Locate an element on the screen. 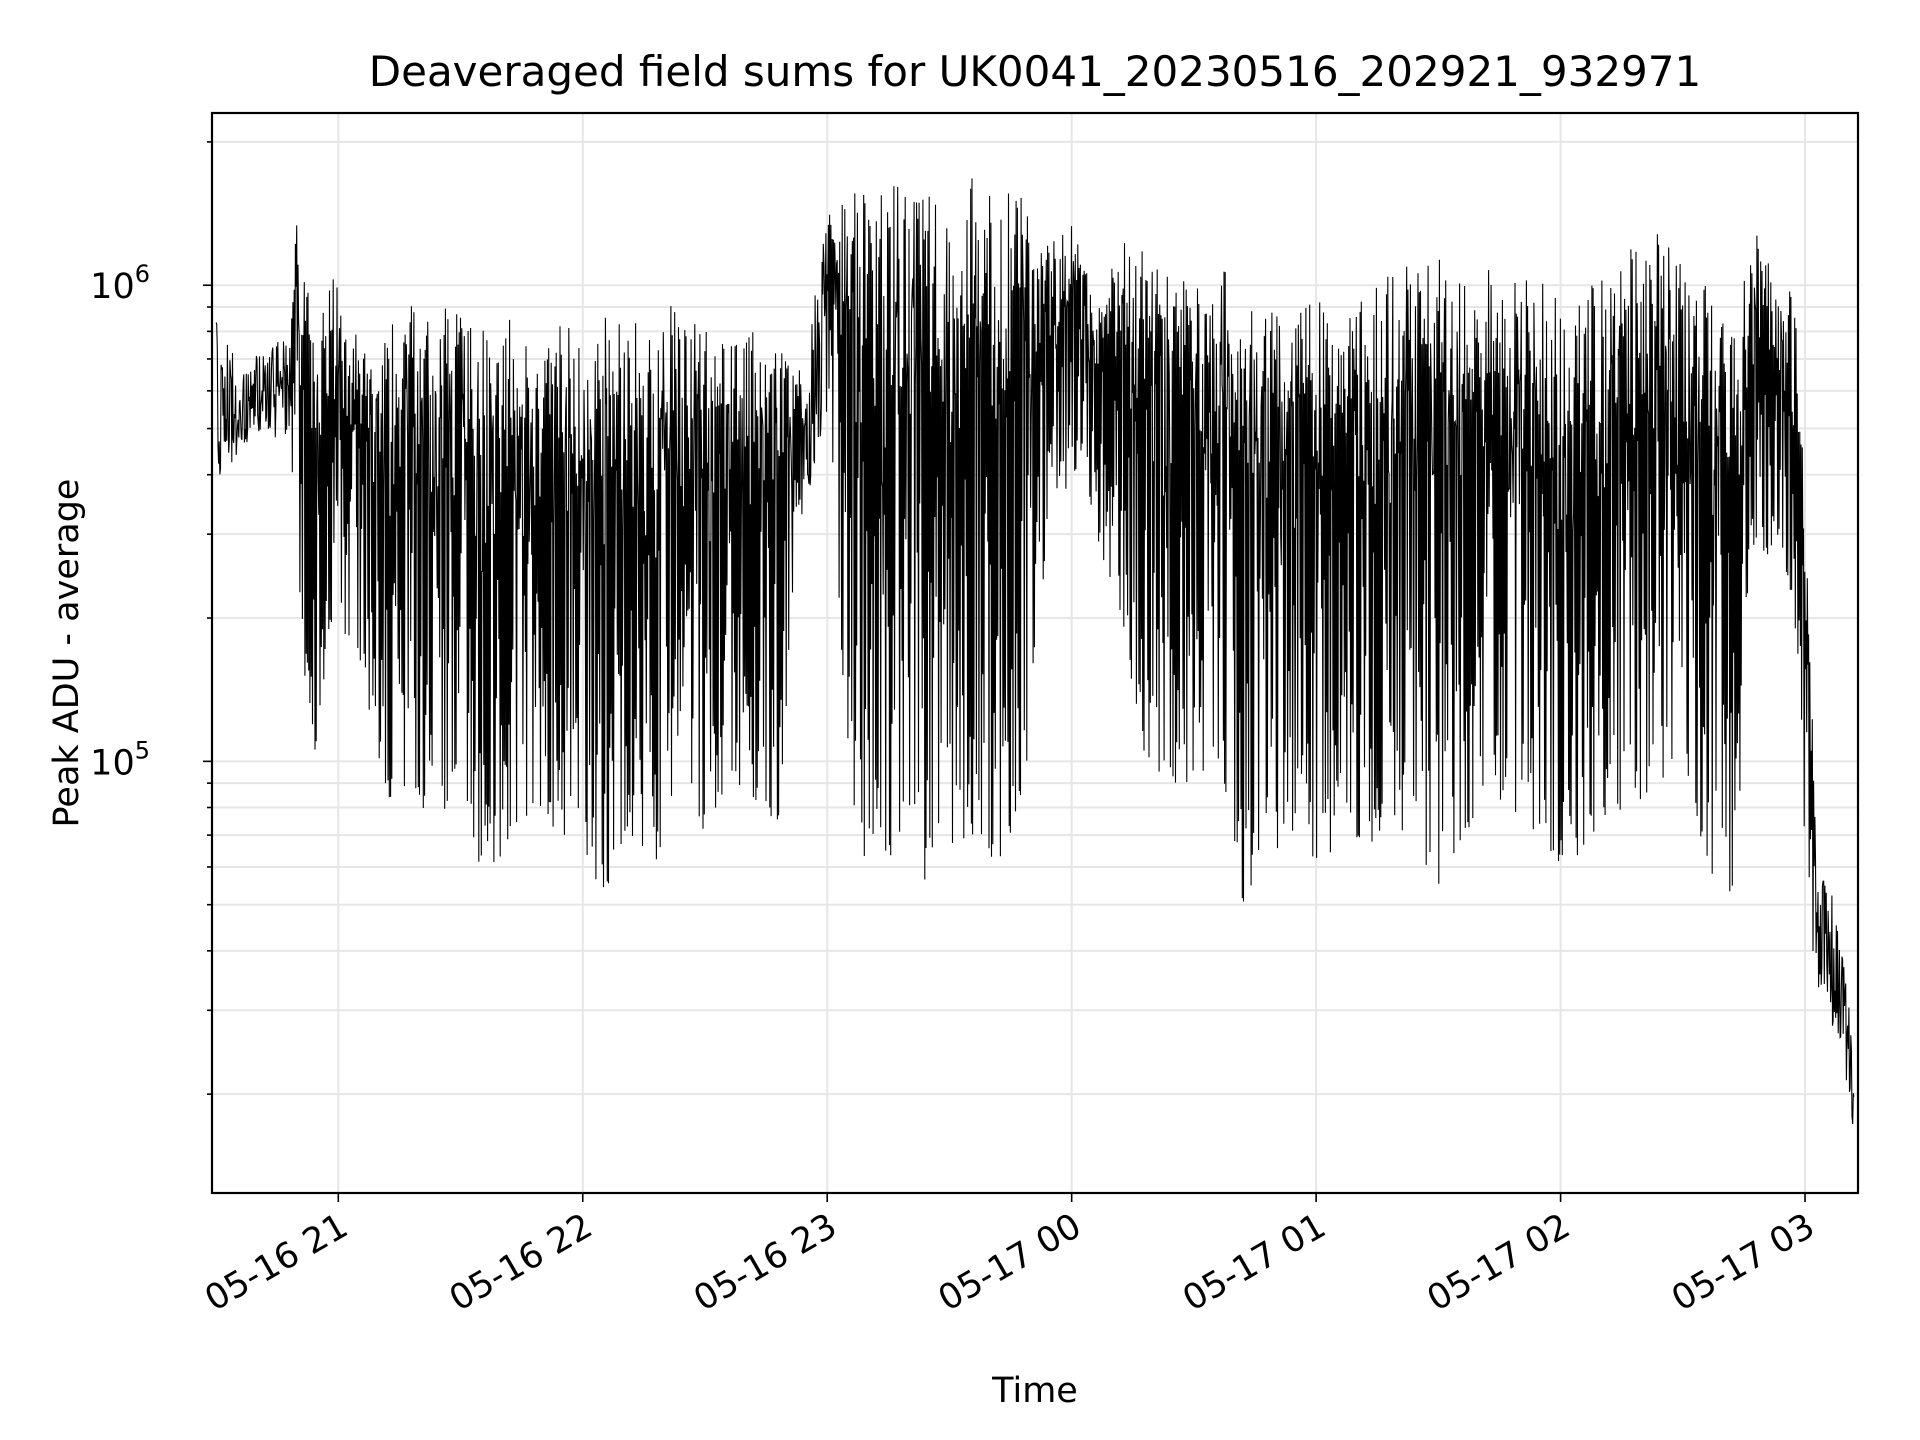 Image resolution: width=1920 pixels, height=1440 pixels. x-tick-label: 05-16 23 is located at coordinates (765, 1262).